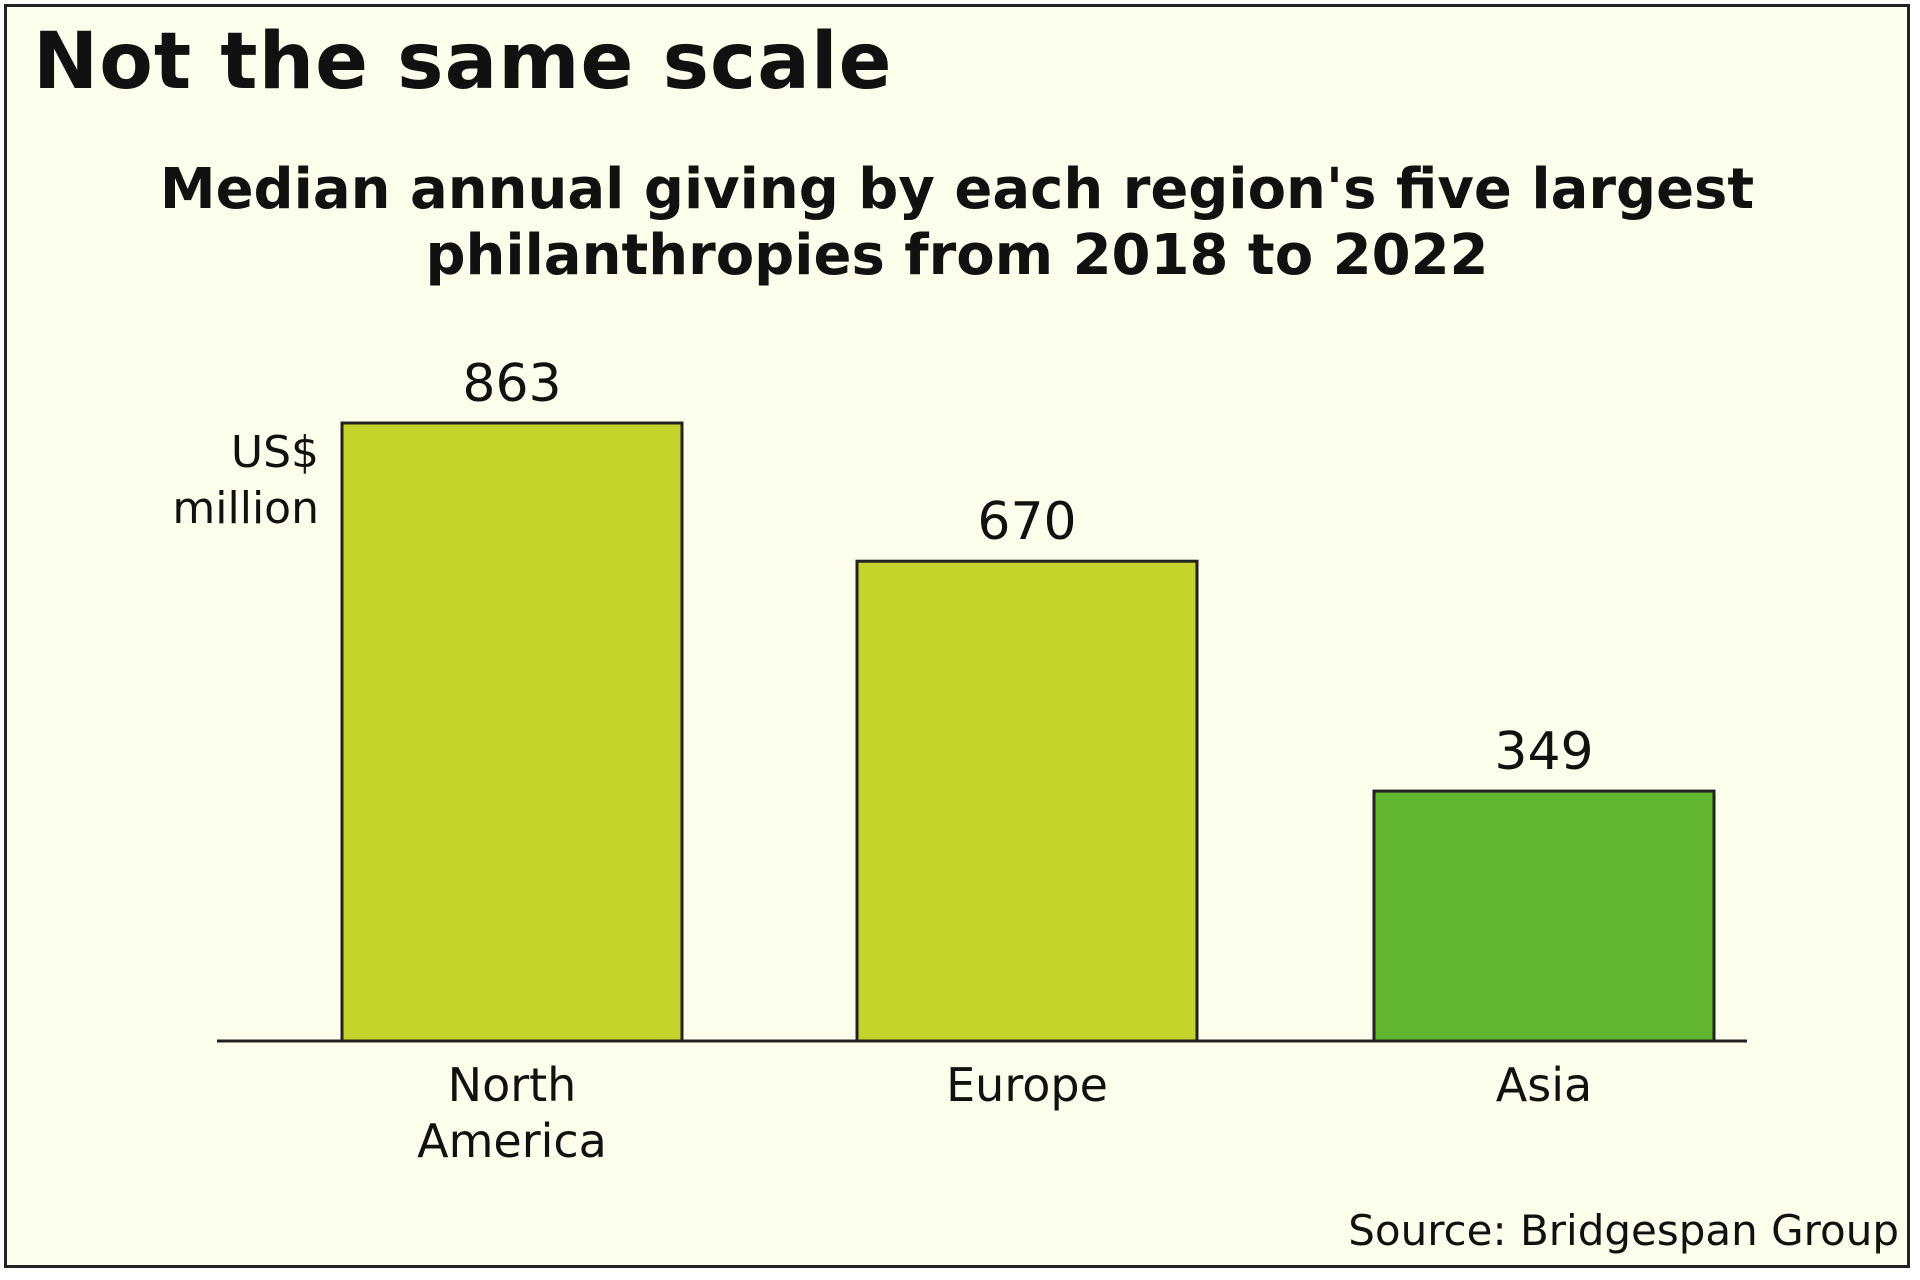 The height and width of the screenshot is (1280, 1920). What do you see at coordinates (213, 481) in the screenshot?
I see `y-axis-unit-label: US$ million` at bounding box center [213, 481].